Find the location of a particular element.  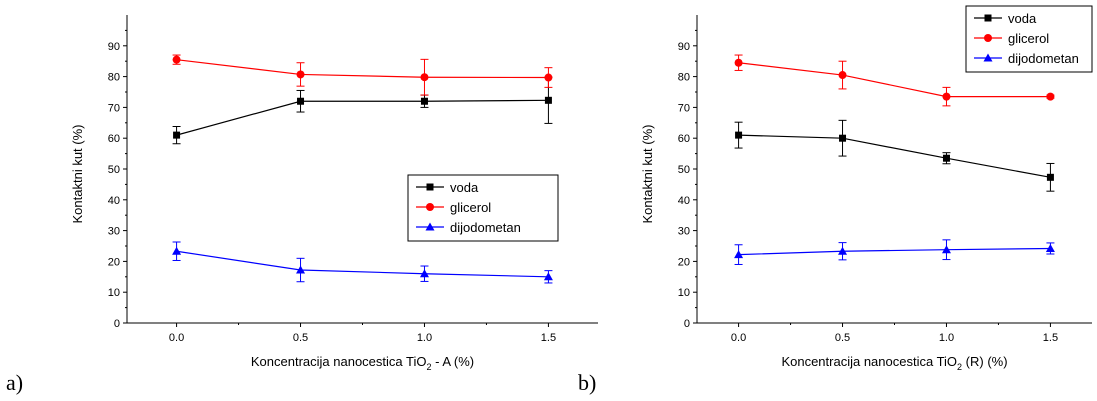

x-axis-title: Koncentracija nanocestica TiO2 (R) (%) is located at coordinates (894, 363).